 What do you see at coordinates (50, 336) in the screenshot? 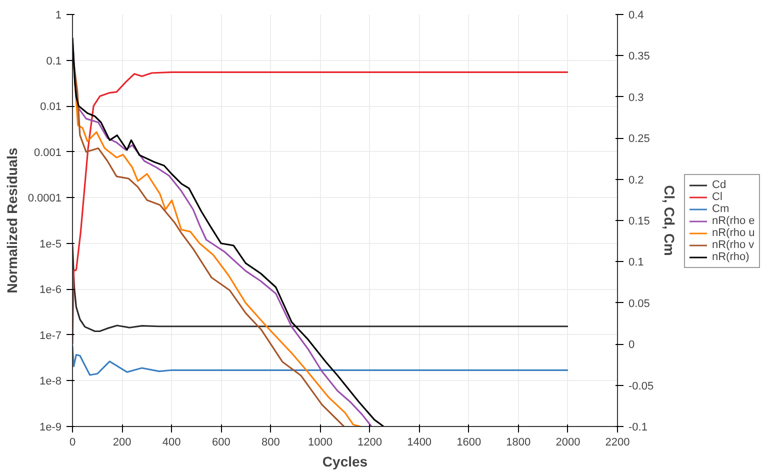
I see `y-tick-label: 1e-7` at bounding box center [50, 336].